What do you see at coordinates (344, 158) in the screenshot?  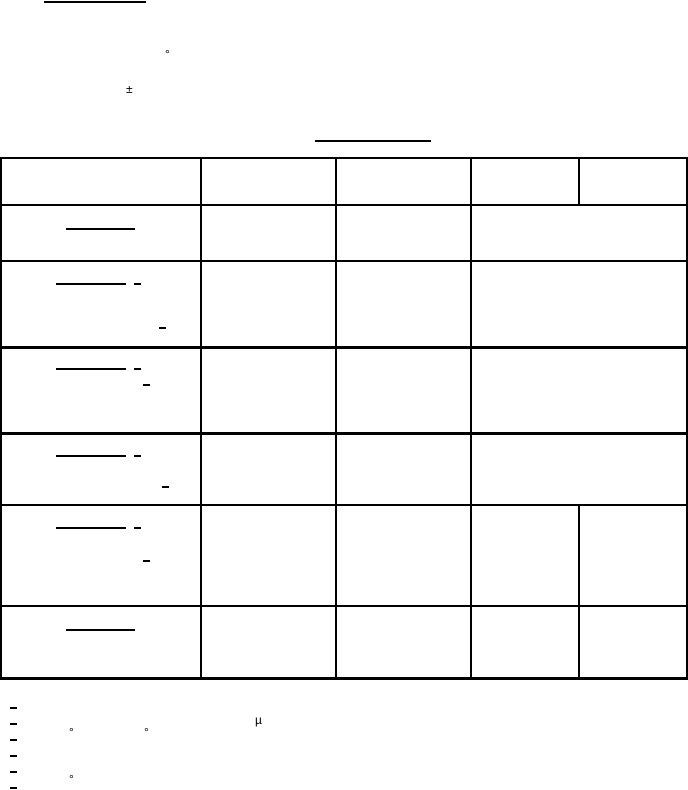 I see `table-border-top` at bounding box center [344, 158].